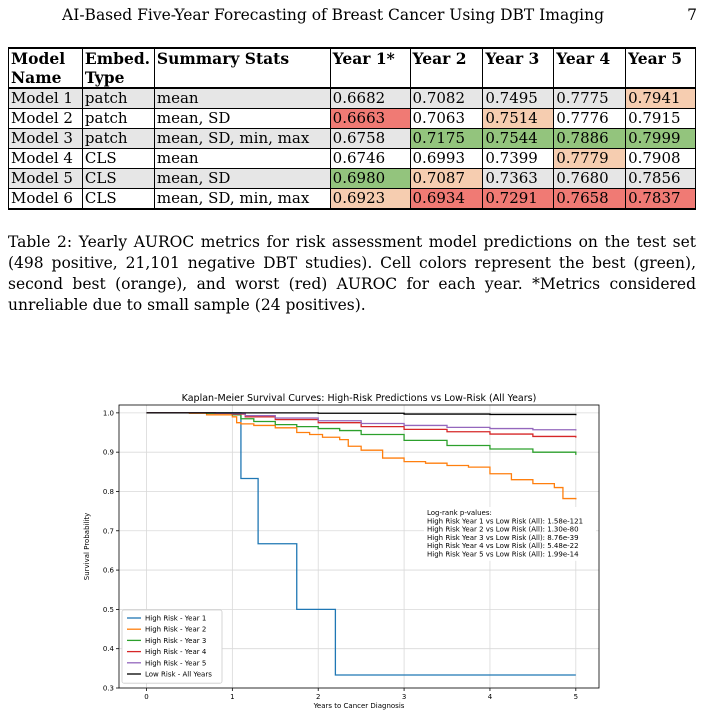 This screenshot has width=705, height=718. I want to click on auroc-cell: 0.7680, so click(590, 178).